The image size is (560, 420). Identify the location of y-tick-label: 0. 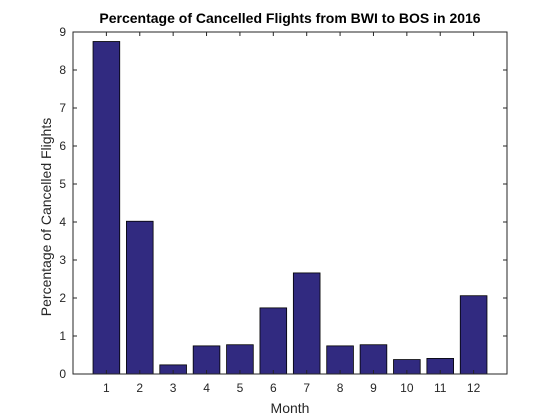
(62, 374).